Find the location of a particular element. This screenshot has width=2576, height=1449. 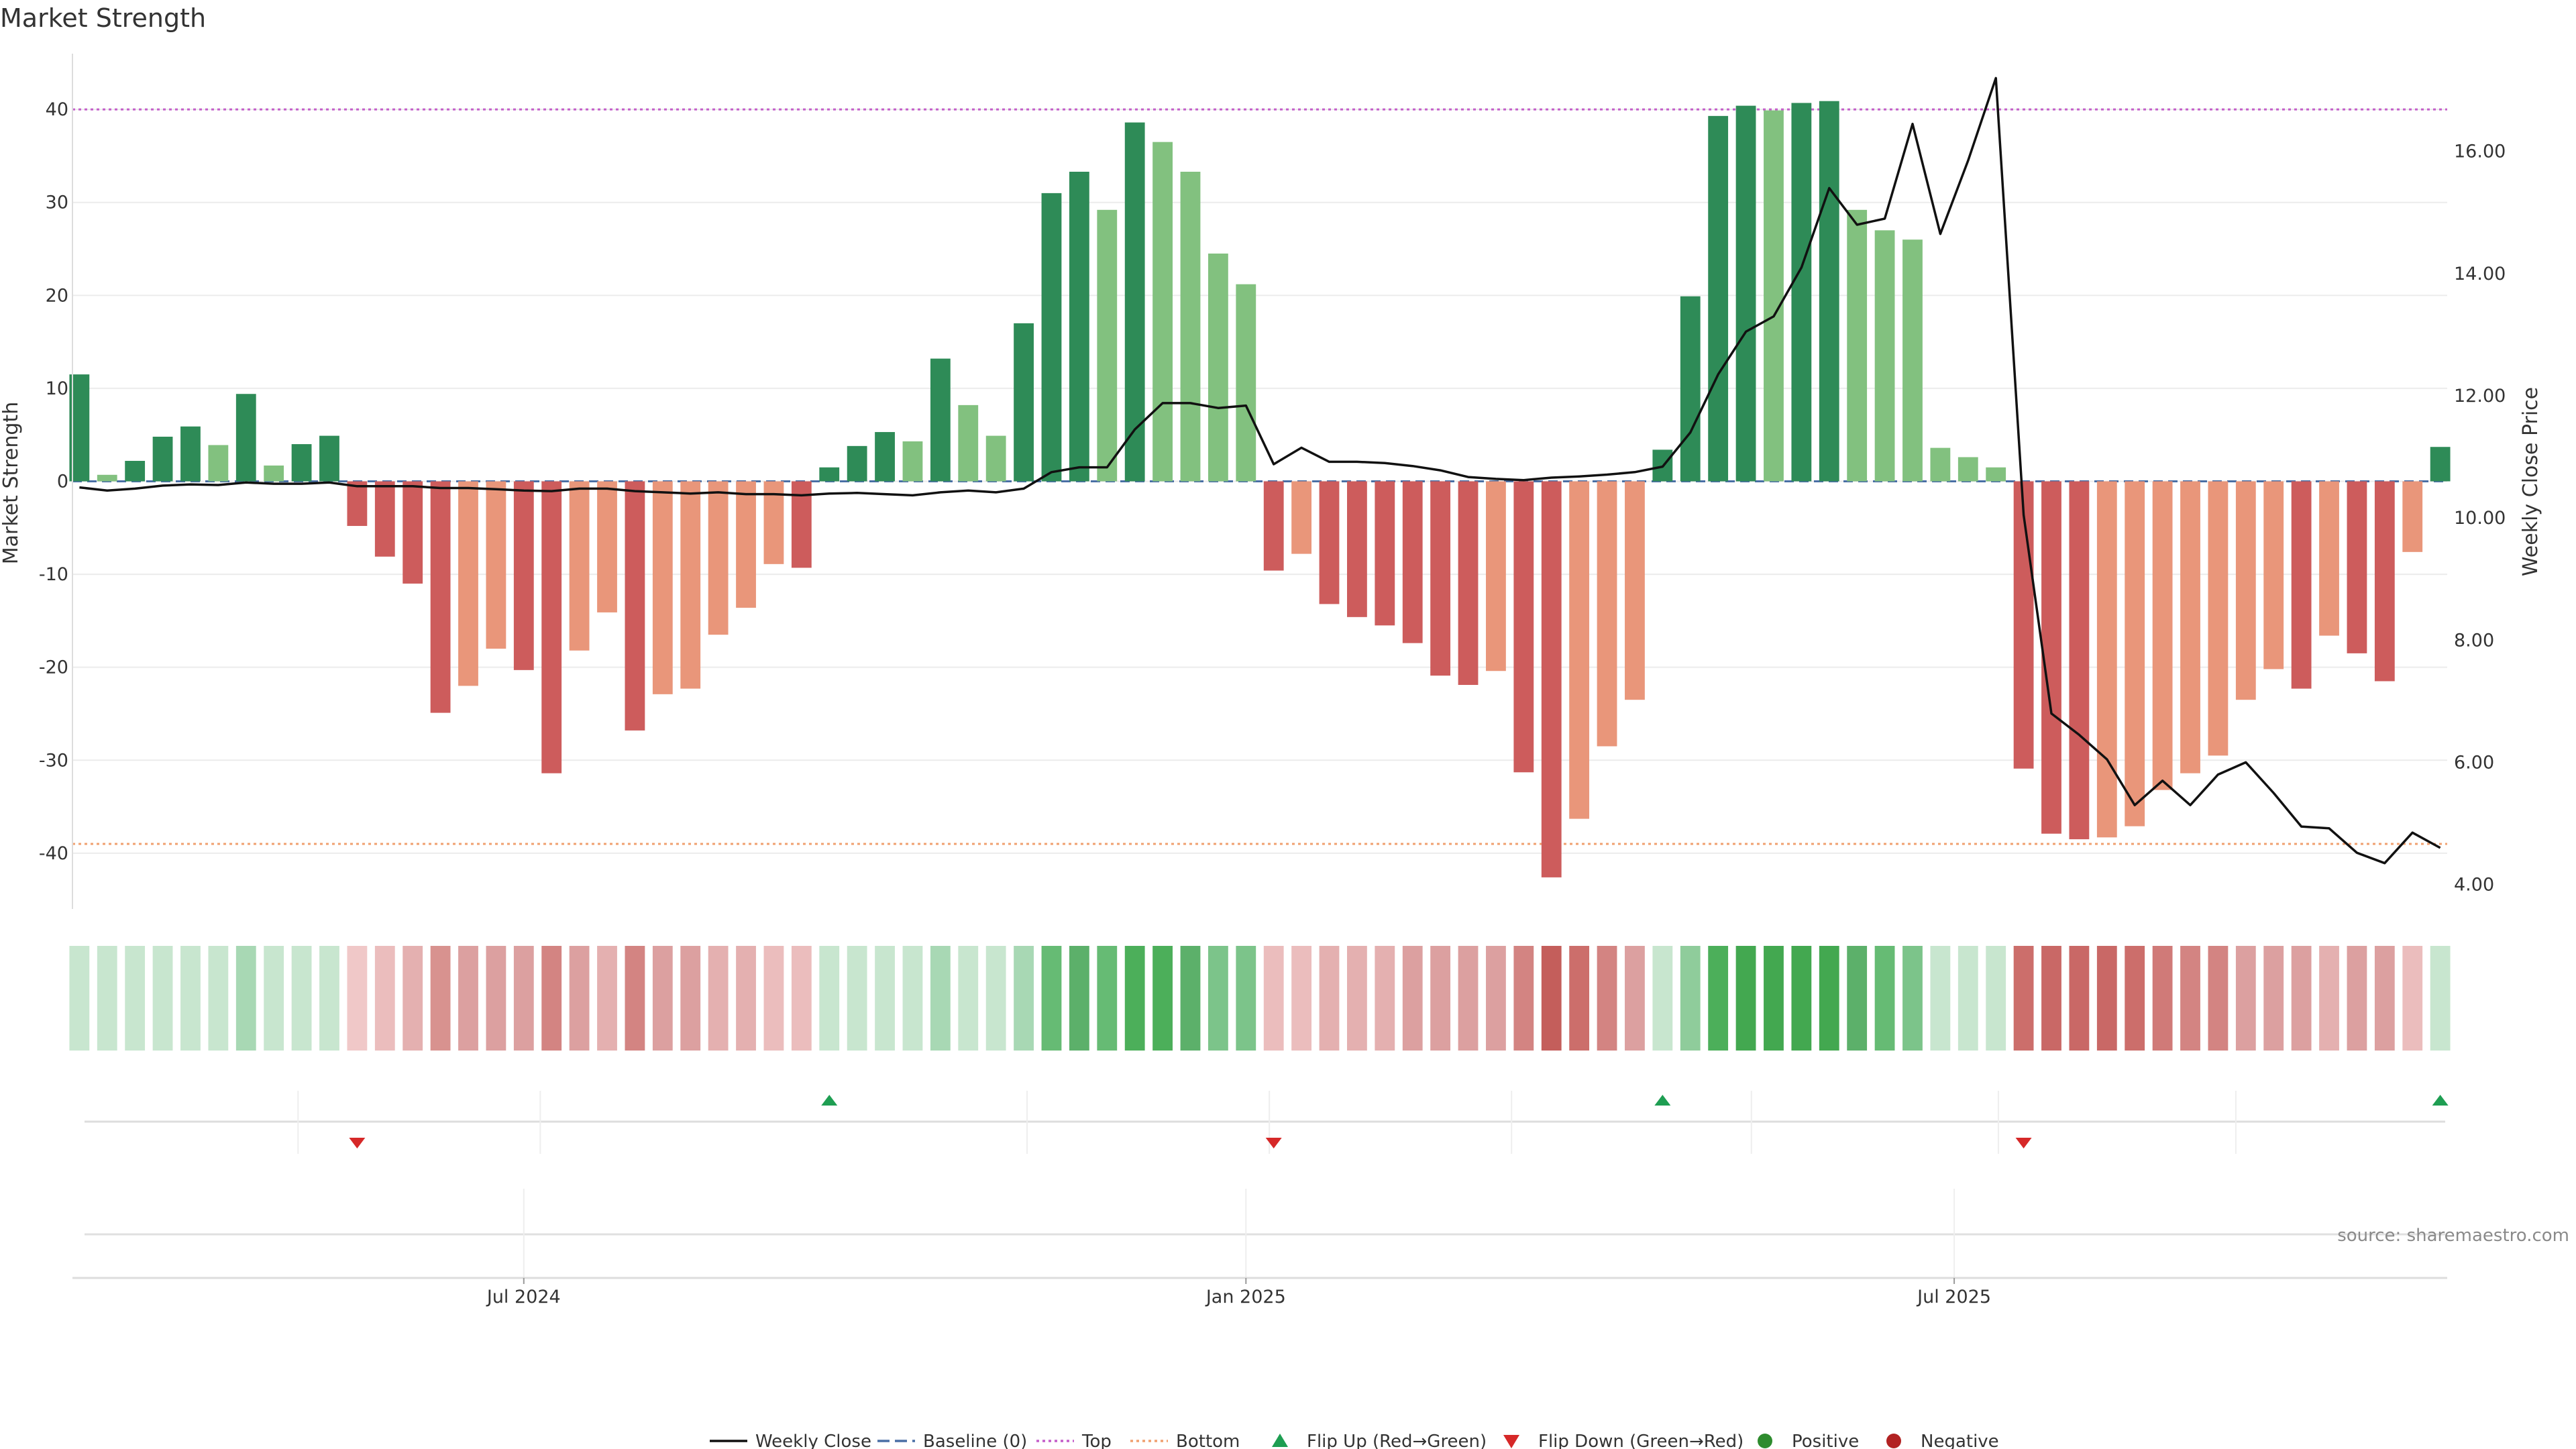

legend-label: Baseline (0) is located at coordinates (975, 1440).